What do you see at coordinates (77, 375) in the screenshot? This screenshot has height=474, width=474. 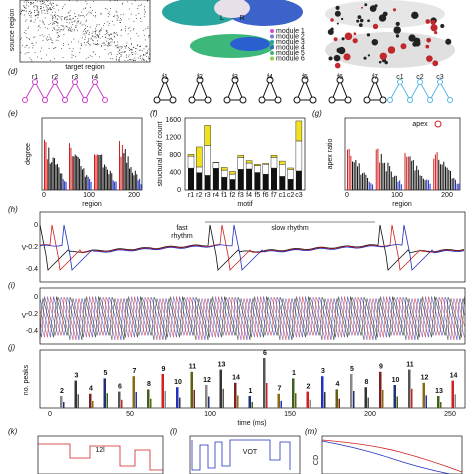 I see `label: 3` at bounding box center [77, 375].